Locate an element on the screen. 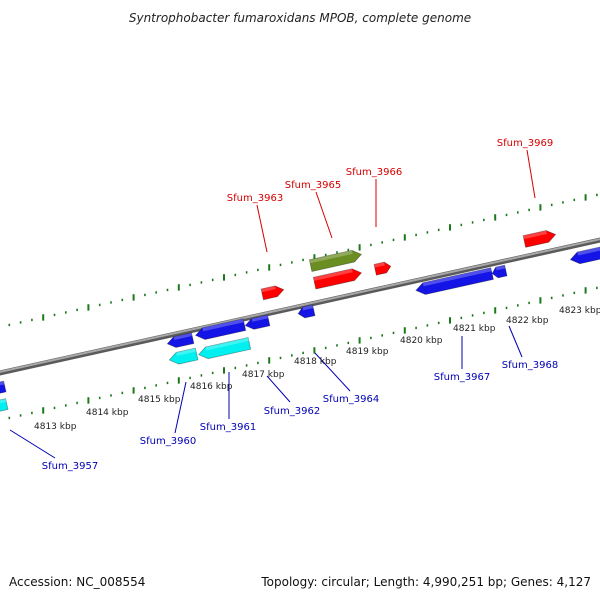  gene-label: Sfum_3968 is located at coordinates (530, 365).